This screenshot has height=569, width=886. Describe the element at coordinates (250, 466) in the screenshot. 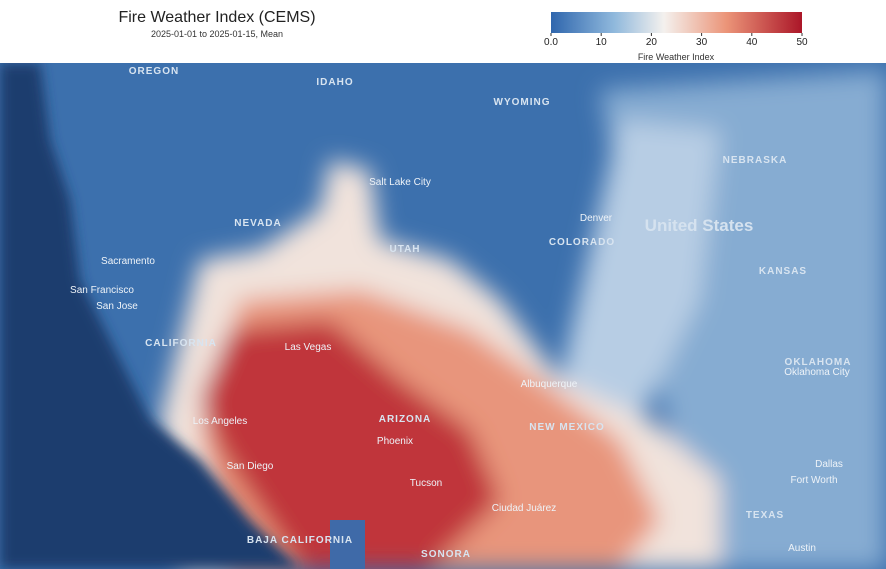

I see `city-label: San Diego` at that location.